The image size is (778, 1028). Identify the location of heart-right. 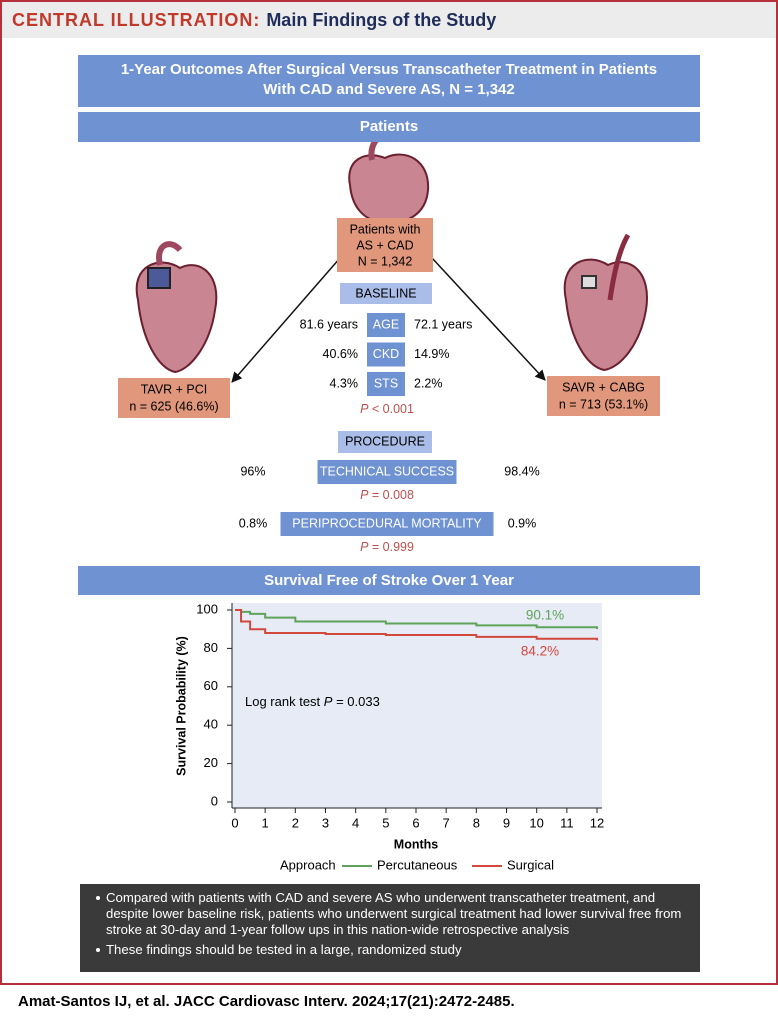
(605, 302).